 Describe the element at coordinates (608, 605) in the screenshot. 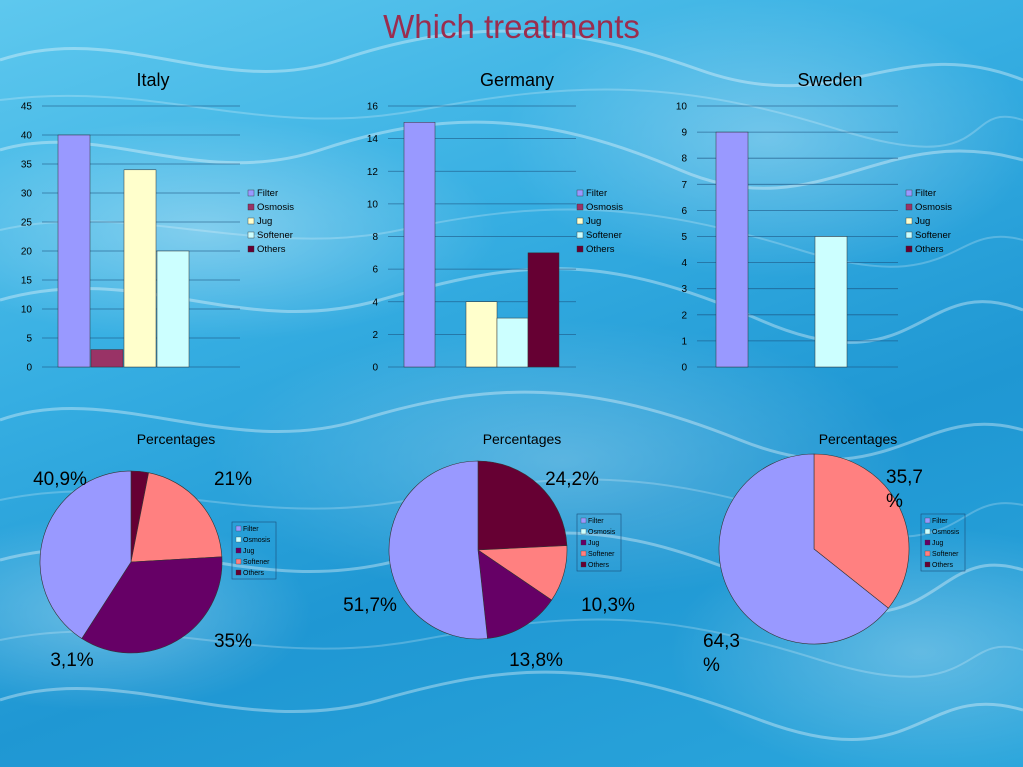

I see `data-label: 10,3%` at that location.